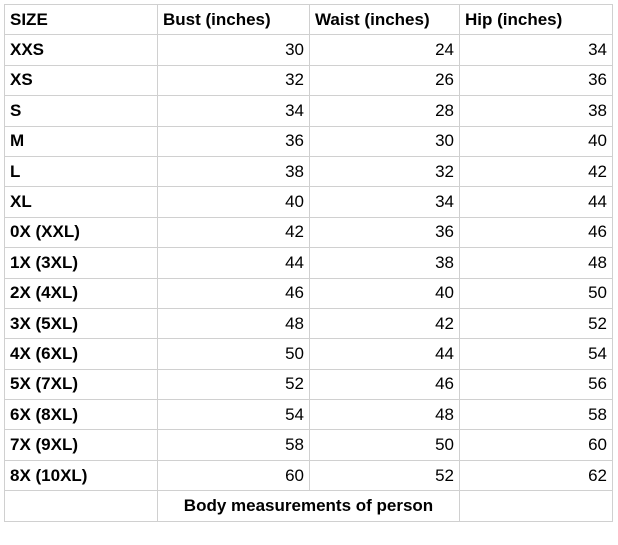 The image size is (618, 545). Describe the element at coordinates (536, 475) in the screenshot. I see `value-cell: 62` at that location.